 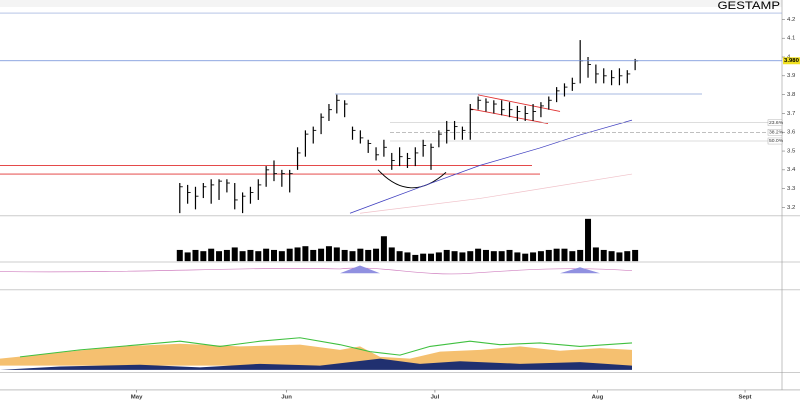 I want to click on y-tick-label: 3.9, so click(x=791, y=76).